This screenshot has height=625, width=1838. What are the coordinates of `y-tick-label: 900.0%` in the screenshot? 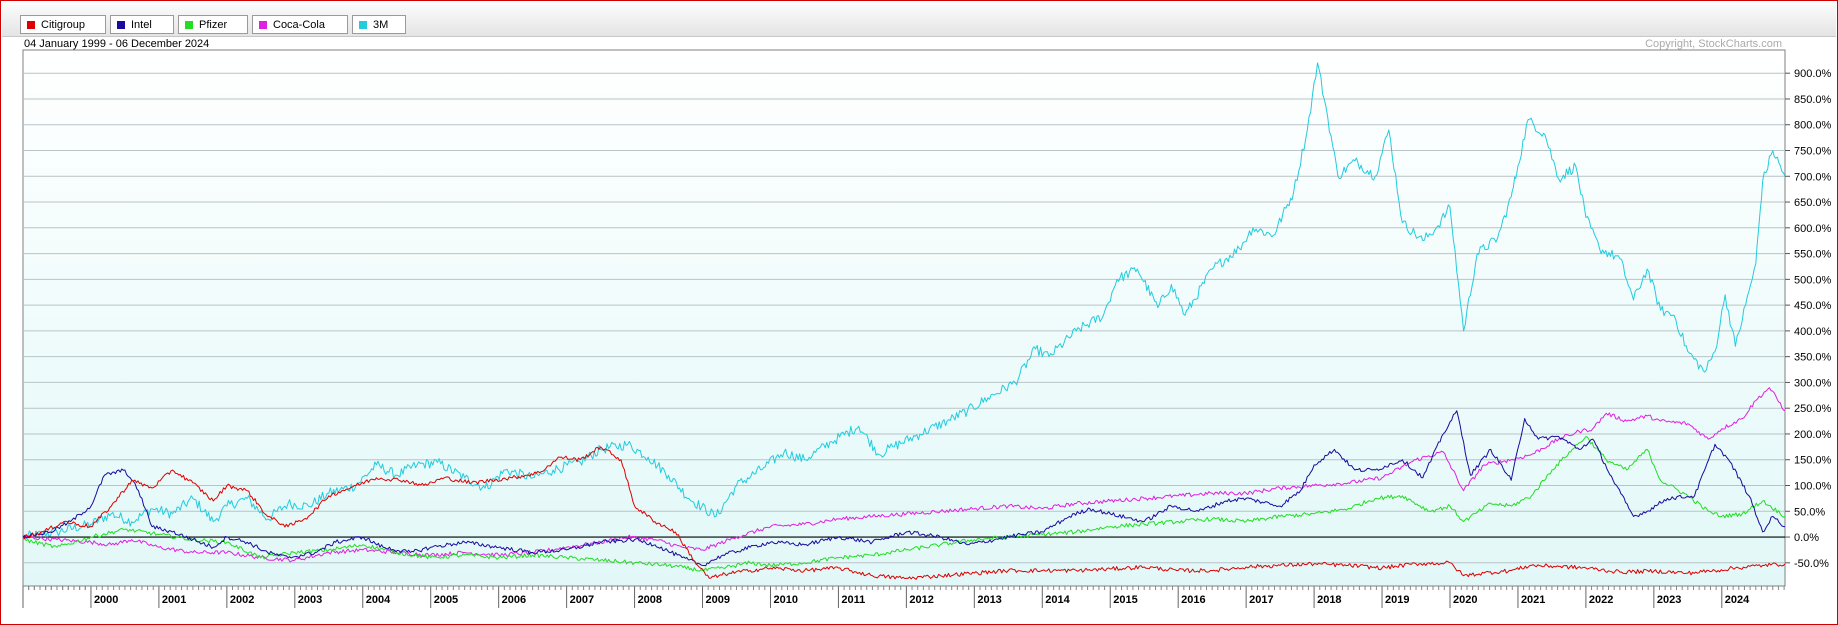 It's located at (1813, 74).